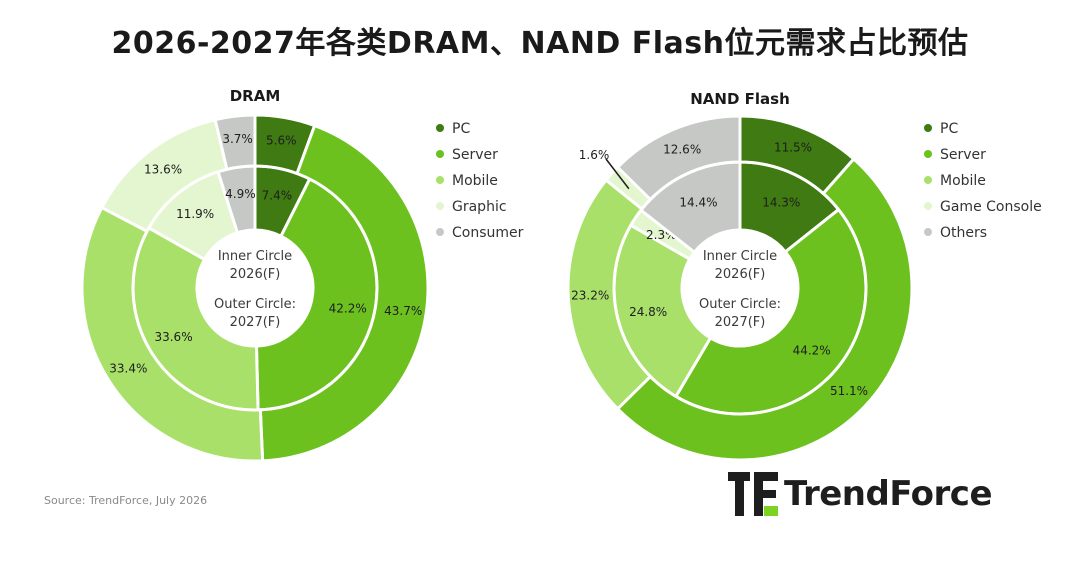 The width and height of the screenshot is (1080, 584). I want to click on nand-flash-center-text-1: 2026(F), so click(740, 274).